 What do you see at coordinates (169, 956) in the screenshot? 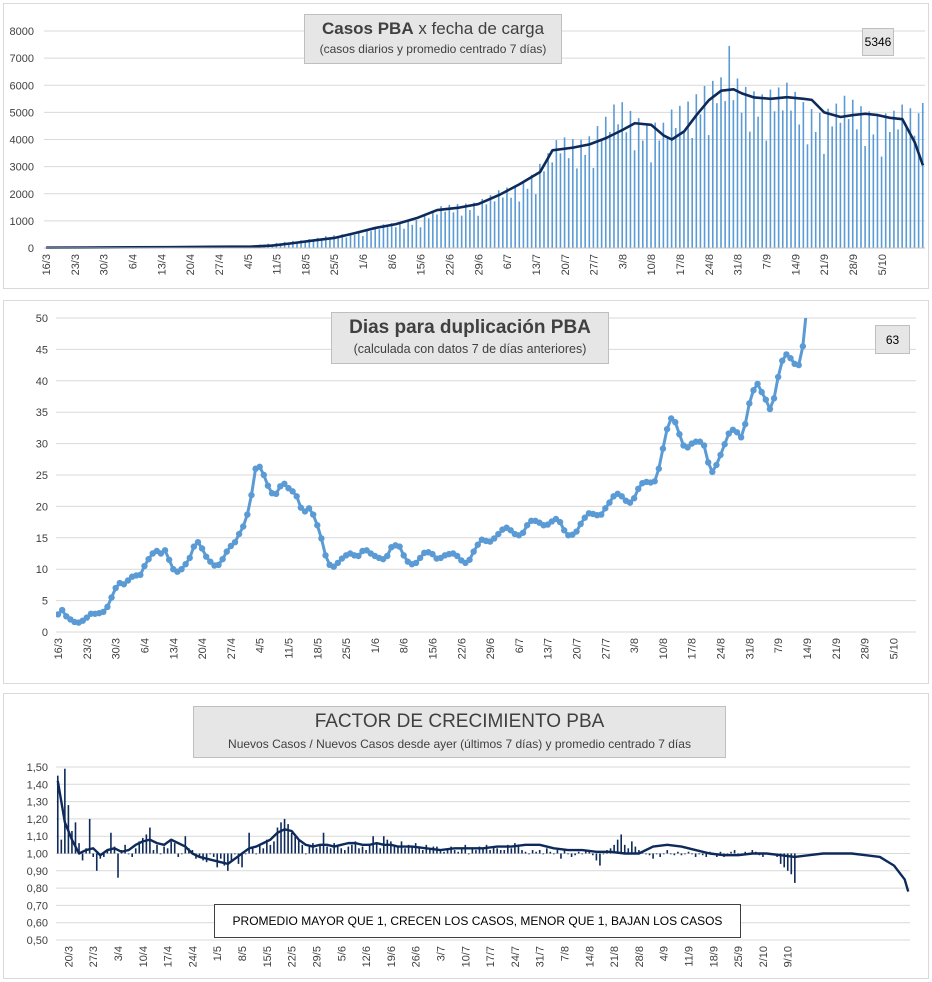
I see `x-tick-label: 17/4` at bounding box center [169, 956].